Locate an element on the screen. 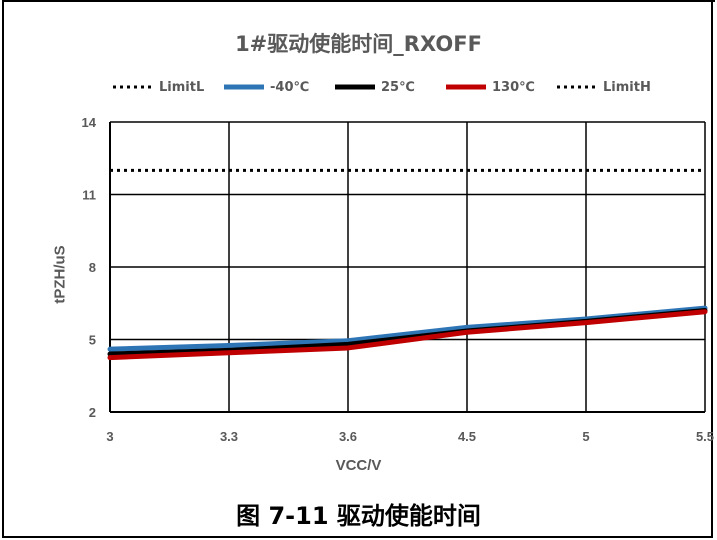 The image size is (717, 540). legend-item-25c: 25℃ is located at coordinates (374, 87).